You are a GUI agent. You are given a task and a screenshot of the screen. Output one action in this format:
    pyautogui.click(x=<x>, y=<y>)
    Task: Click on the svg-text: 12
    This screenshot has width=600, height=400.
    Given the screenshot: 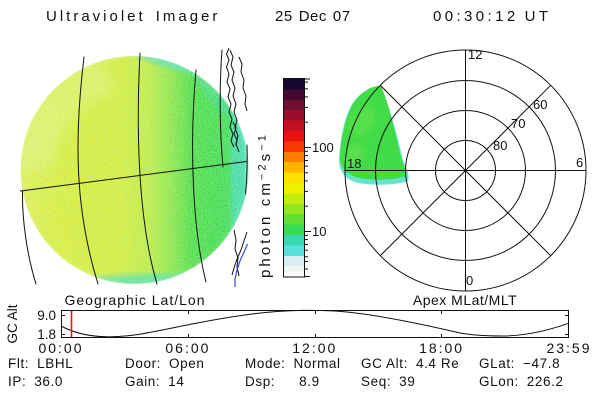 What is the action you would take?
    pyautogui.click(x=475, y=54)
    